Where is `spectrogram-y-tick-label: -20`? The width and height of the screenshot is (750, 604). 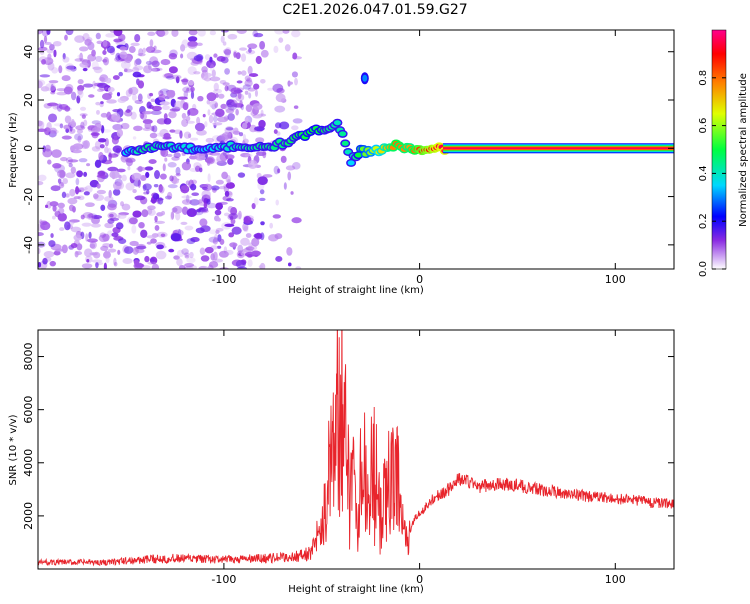
spectrogram-y-tick-label: -20 is located at coordinates (28, 197).